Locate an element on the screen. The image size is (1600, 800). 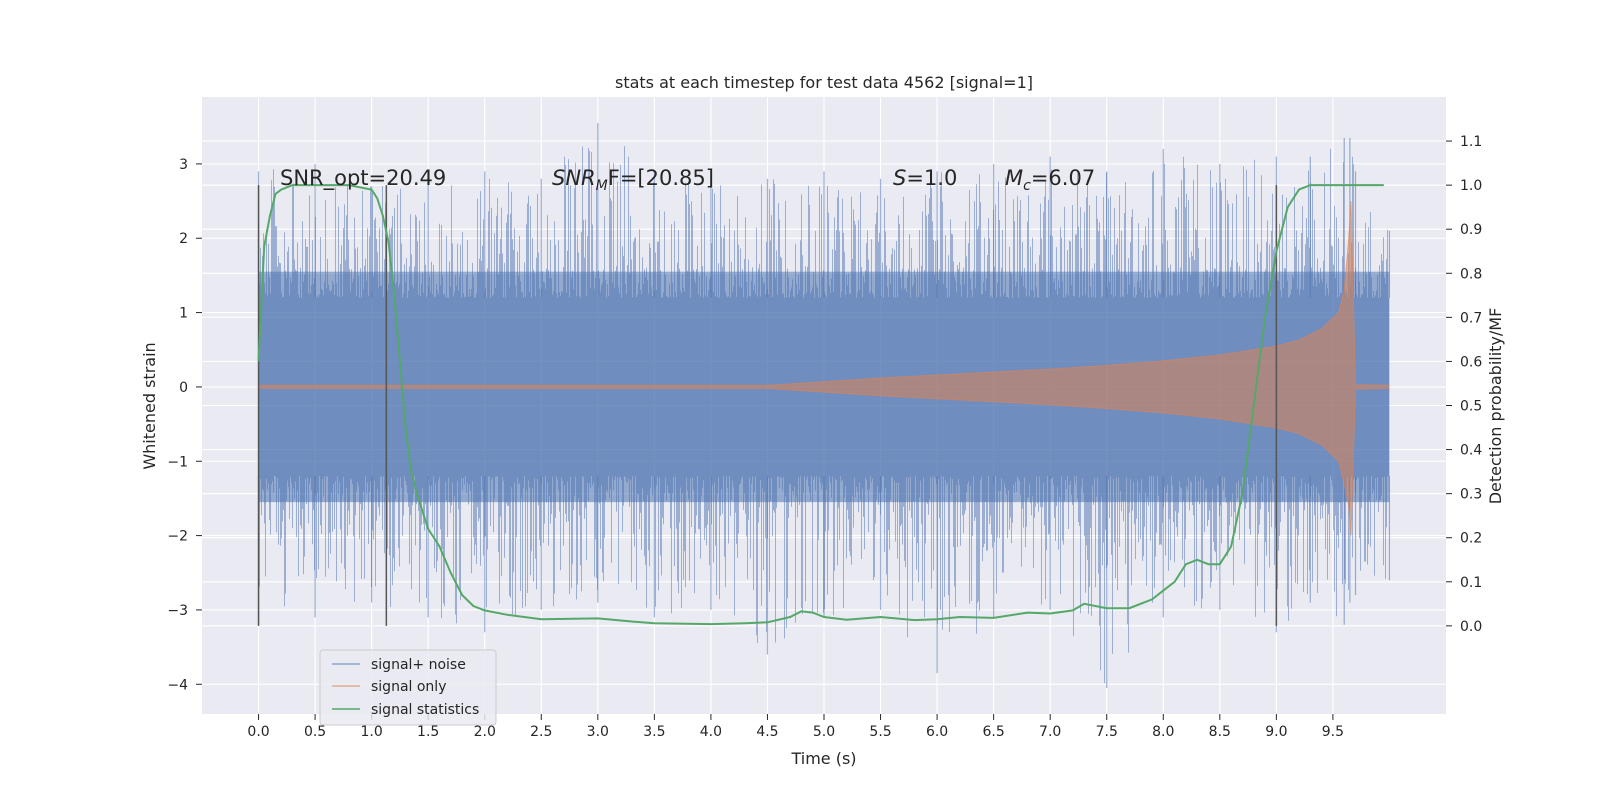
y-left-tick-label-1: 2 is located at coordinates (183, 239).